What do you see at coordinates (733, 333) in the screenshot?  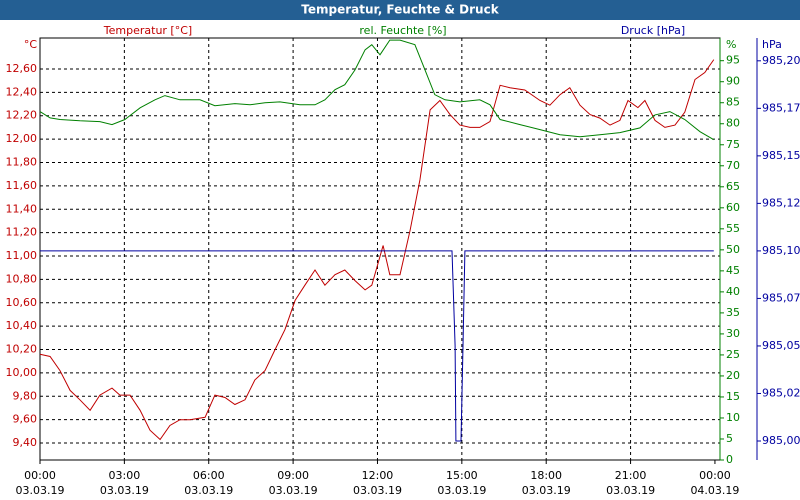 I see `y2-tick-label: 30` at bounding box center [733, 333].